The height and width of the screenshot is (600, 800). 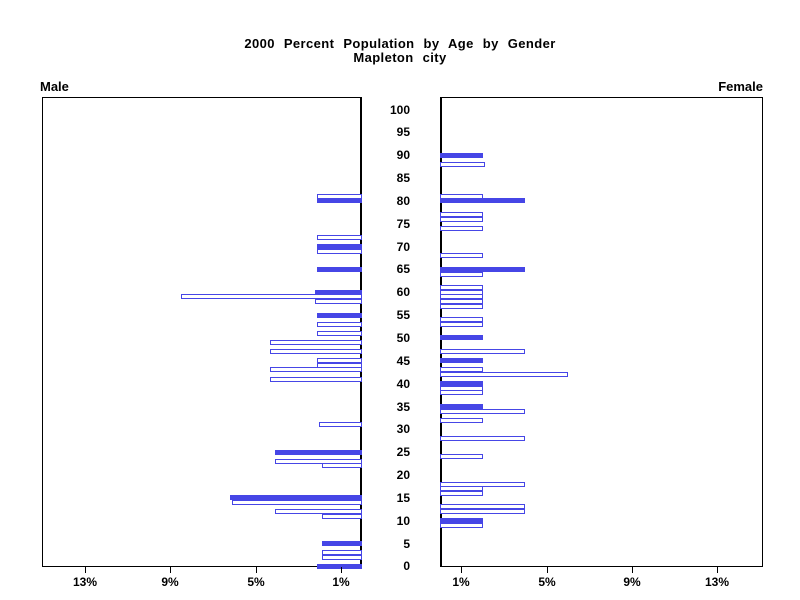 What do you see at coordinates (54, 86) in the screenshot?
I see `male-side-label: Male` at bounding box center [54, 86].